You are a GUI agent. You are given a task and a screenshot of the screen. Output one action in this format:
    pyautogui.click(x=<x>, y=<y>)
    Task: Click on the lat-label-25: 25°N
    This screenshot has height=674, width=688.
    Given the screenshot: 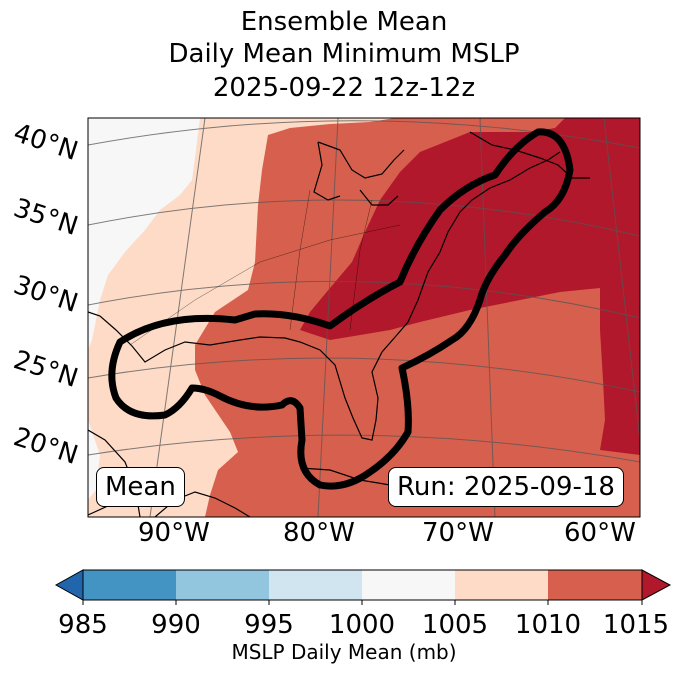 What is the action you would take?
    pyautogui.click(x=46, y=369)
    